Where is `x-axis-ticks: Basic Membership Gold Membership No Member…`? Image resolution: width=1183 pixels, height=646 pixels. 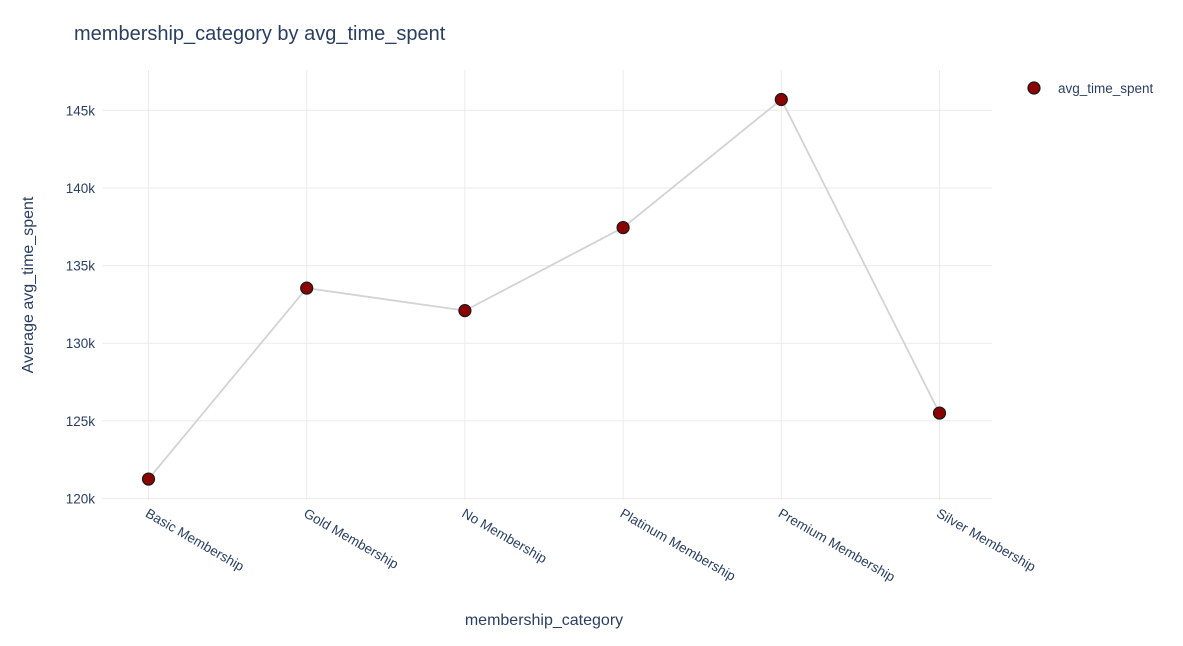
x-axis-ticks: Basic Membership Gold Membership No Member… is located at coordinates (590, 545).